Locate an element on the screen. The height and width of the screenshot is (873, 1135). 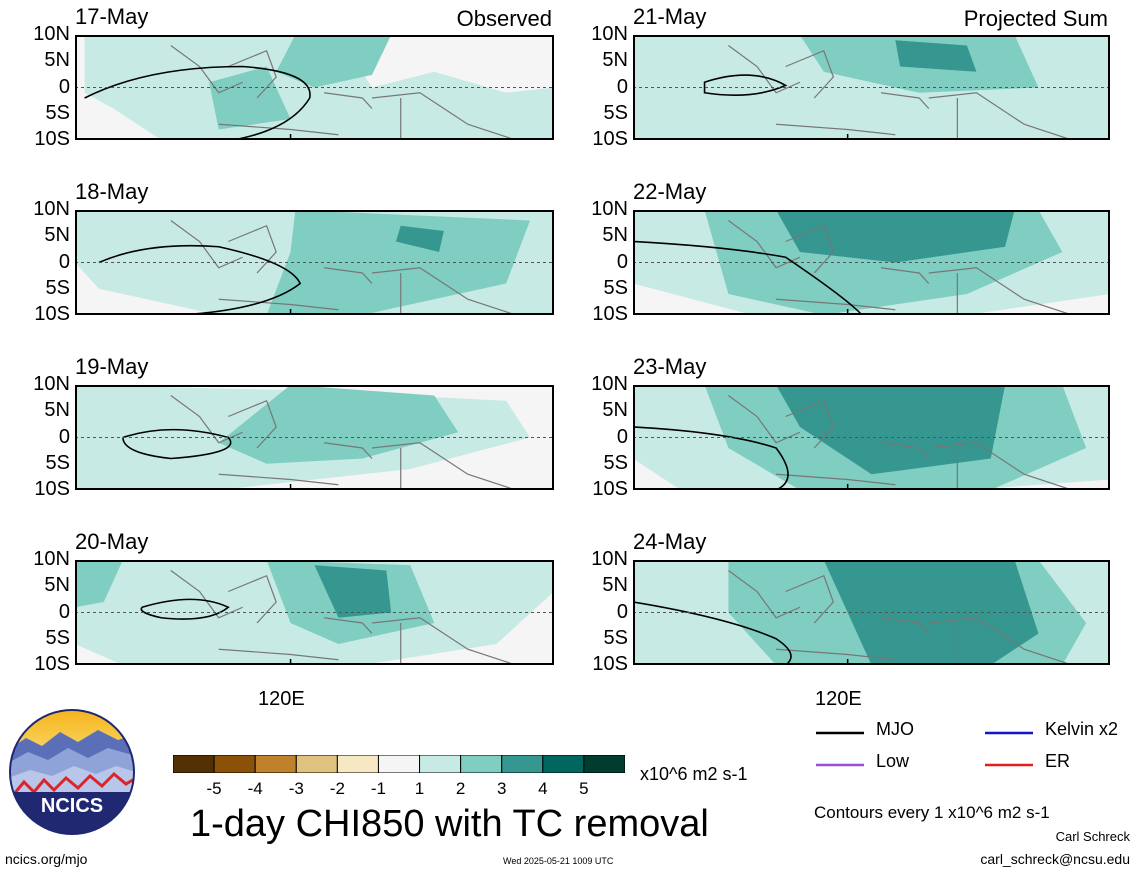
projected-label: Projected Sum is located at coordinates (1035, 18).